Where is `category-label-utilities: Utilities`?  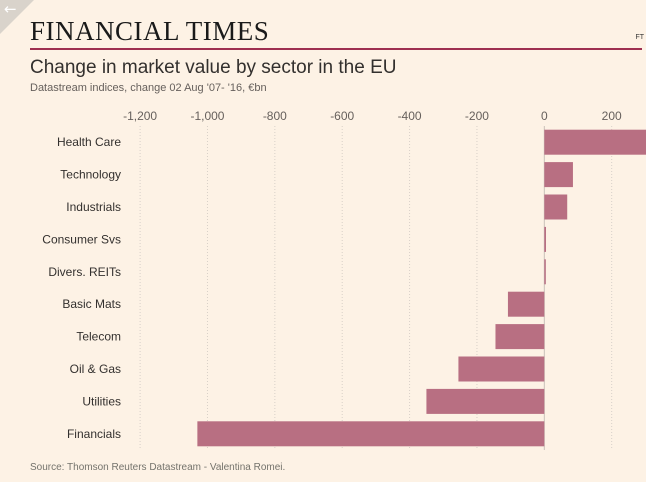 category-label-utilities: Utilities is located at coordinates (101, 401).